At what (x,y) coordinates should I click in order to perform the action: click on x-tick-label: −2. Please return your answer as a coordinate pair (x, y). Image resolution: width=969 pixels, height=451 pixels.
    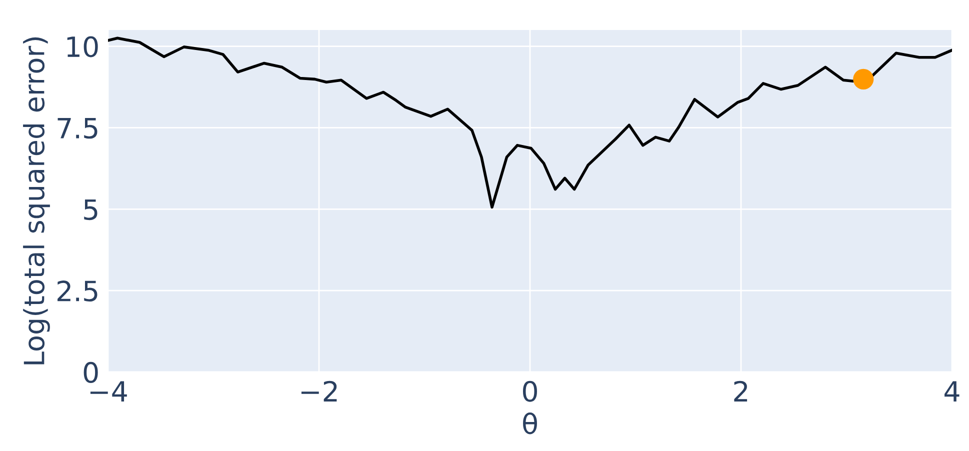
    Looking at the image, I should click on (319, 391).